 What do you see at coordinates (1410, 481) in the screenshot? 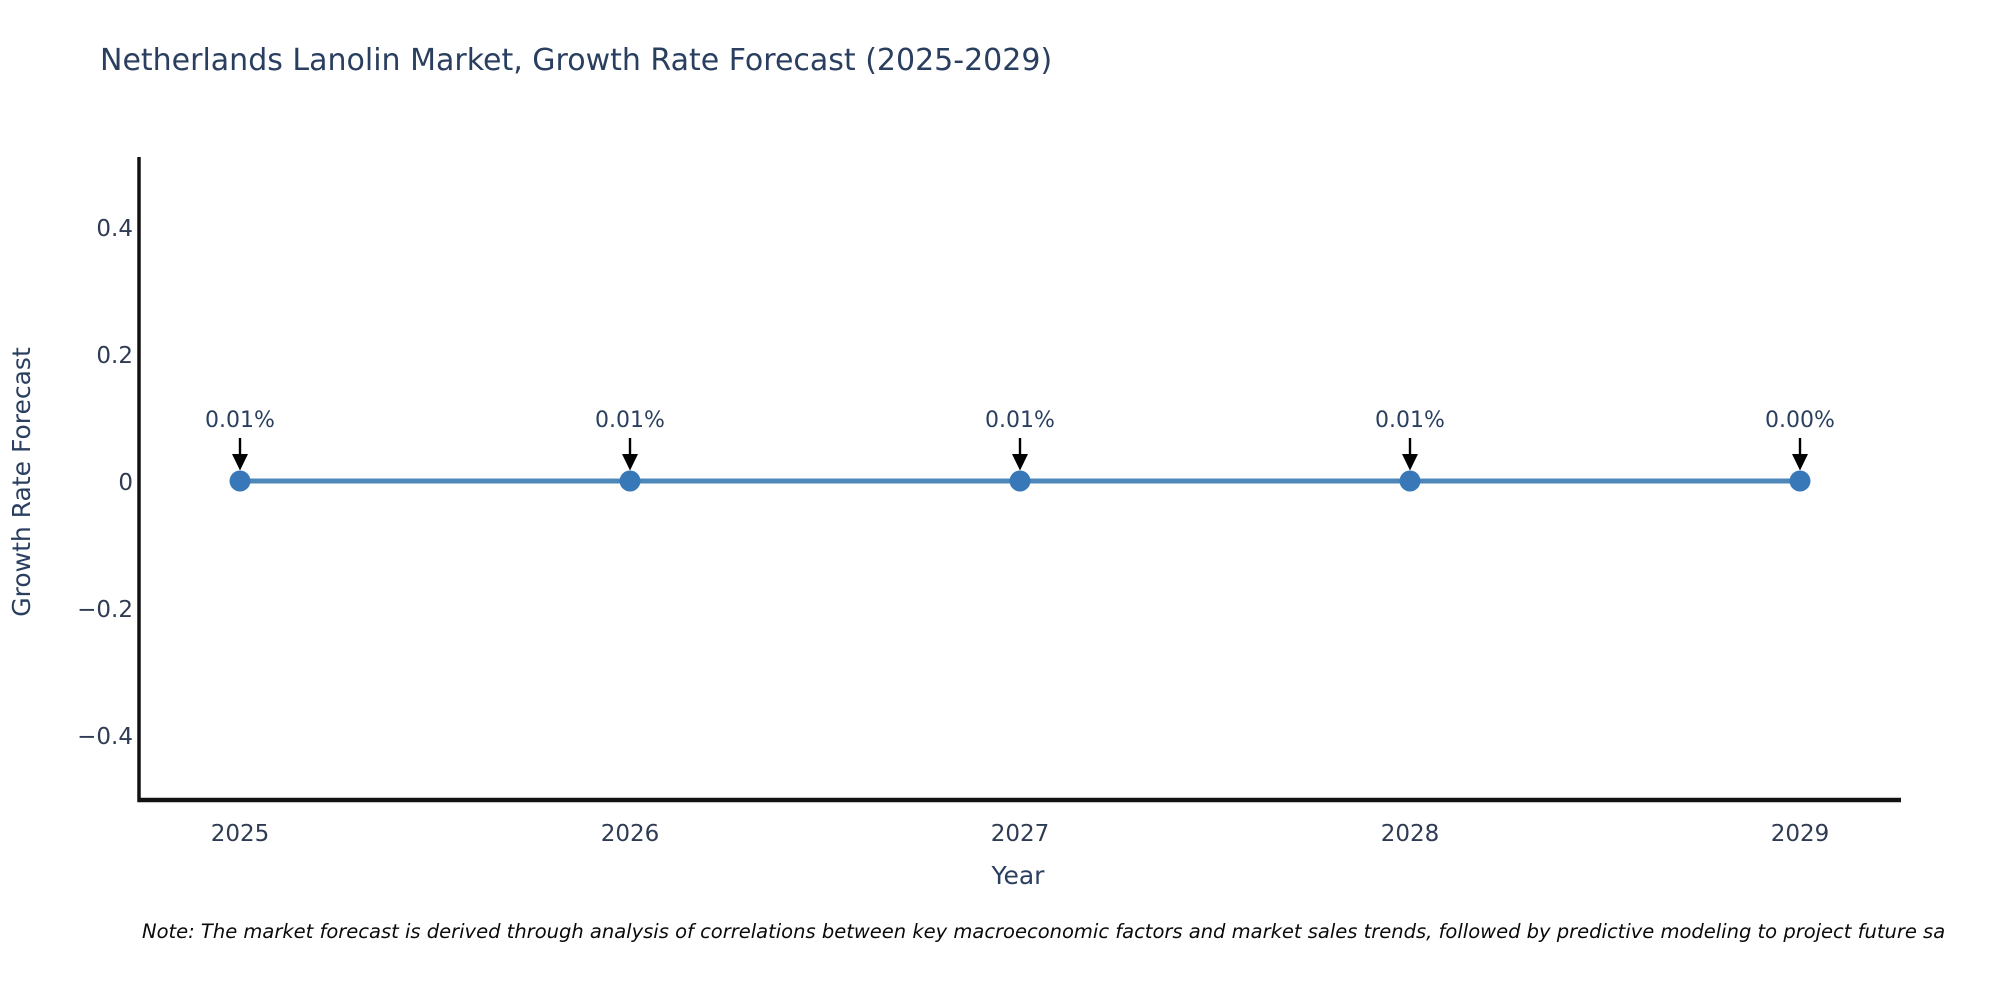
I see `data-point-2028` at bounding box center [1410, 481].